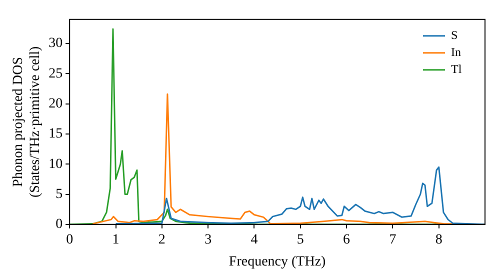 The height and width of the screenshot is (280, 500). Describe the element at coordinates (116, 240) in the screenshot. I see `x-tick-label: 1` at that location.